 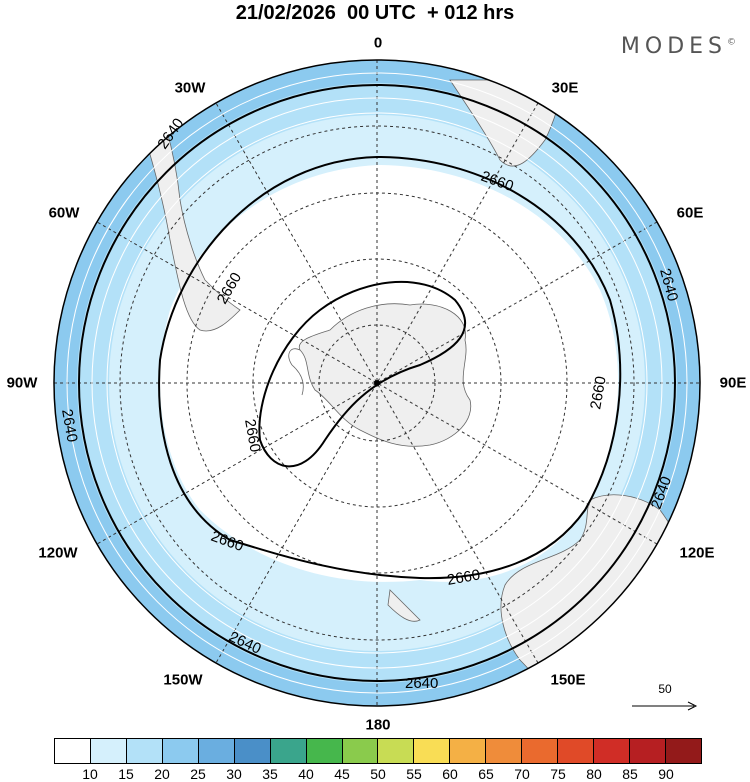 What do you see at coordinates (697, 553) in the screenshot?
I see `longitude-label-120e: 120E` at bounding box center [697, 553].